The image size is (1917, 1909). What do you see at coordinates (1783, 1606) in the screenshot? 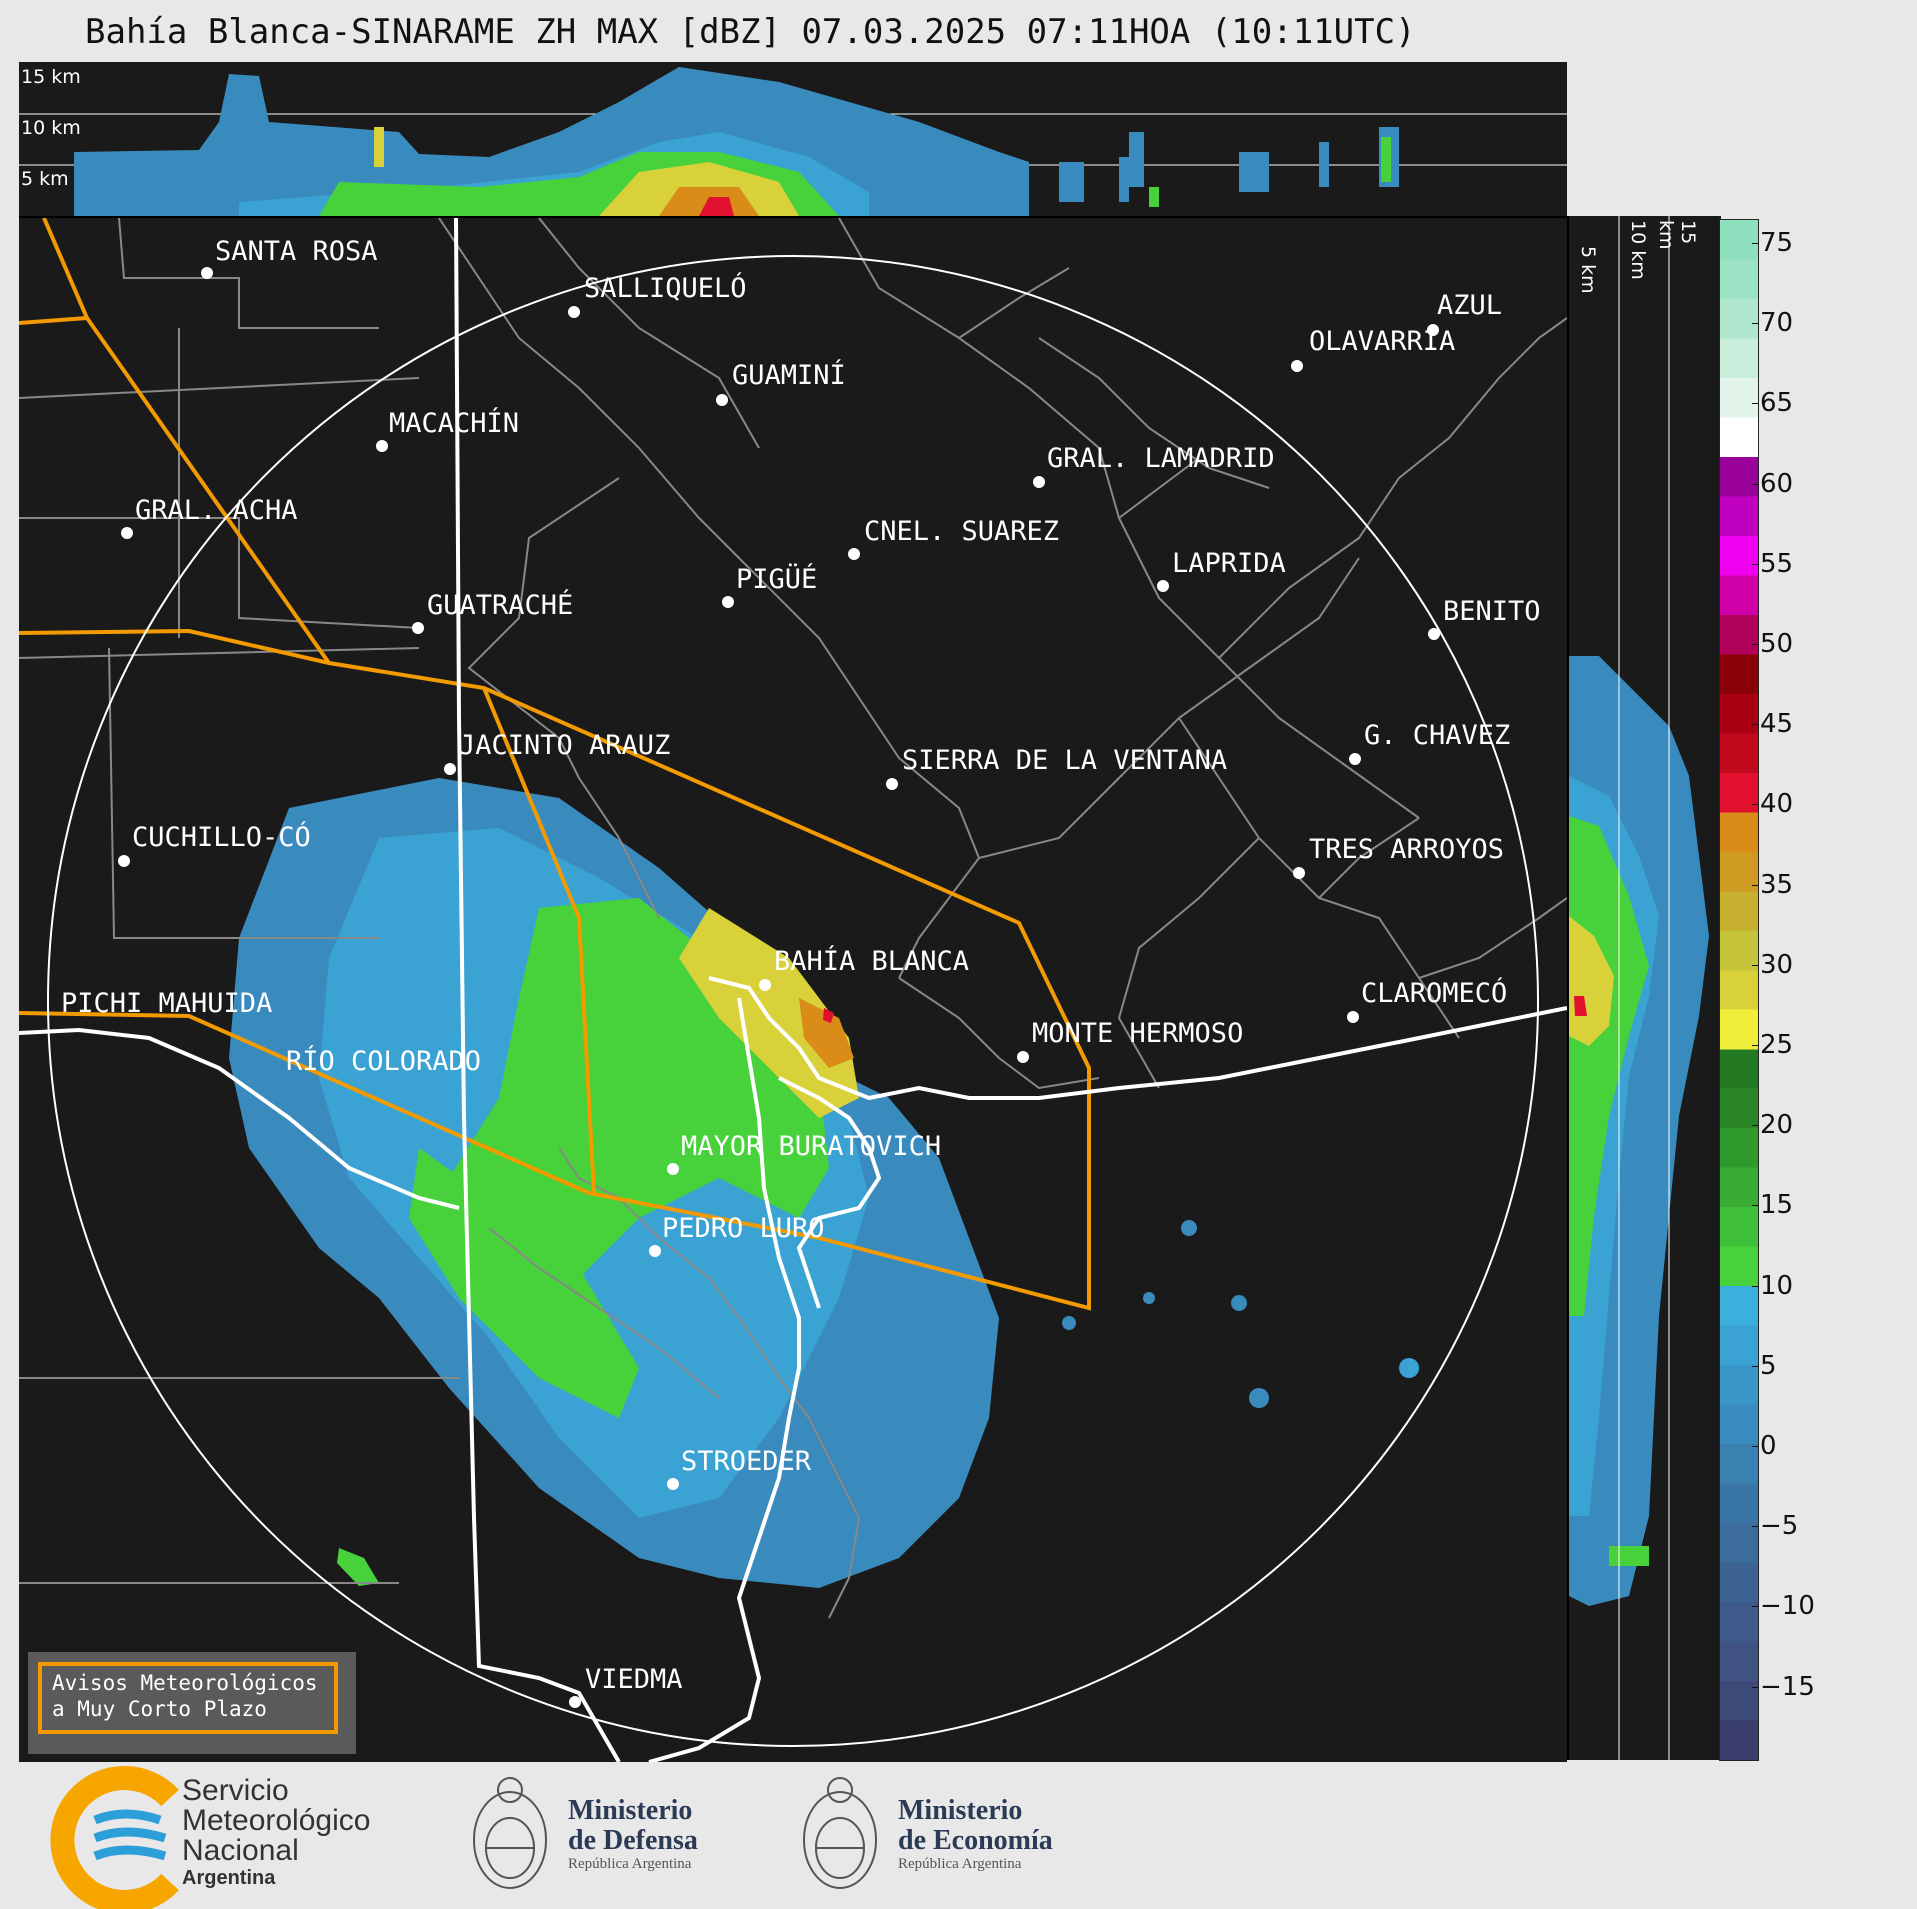
I see `colorbar-tick-label: −10` at bounding box center [1783, 1606].